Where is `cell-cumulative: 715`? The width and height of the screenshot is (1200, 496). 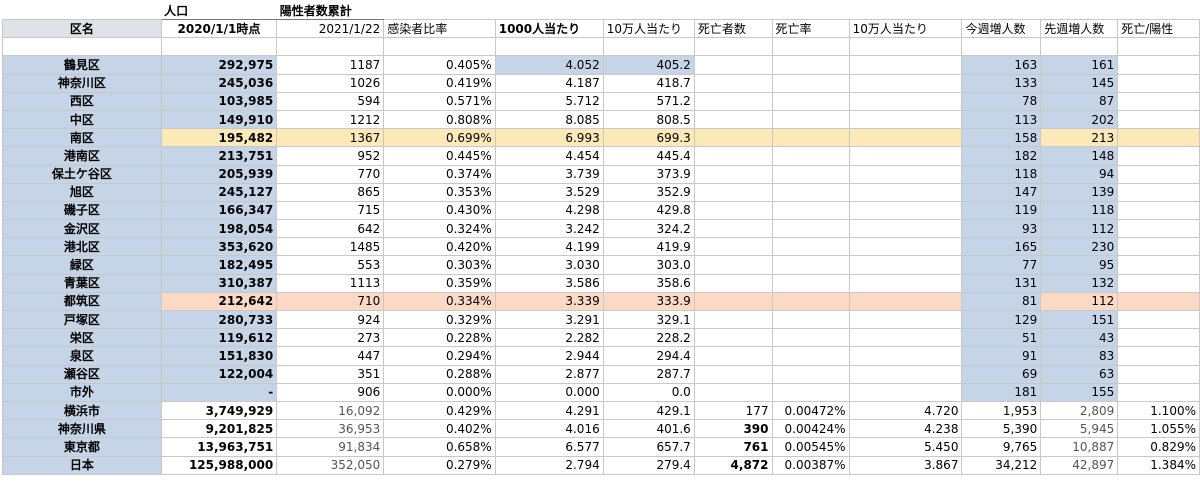 cell-cumulative: 715 is located at coordinates (330, 210).